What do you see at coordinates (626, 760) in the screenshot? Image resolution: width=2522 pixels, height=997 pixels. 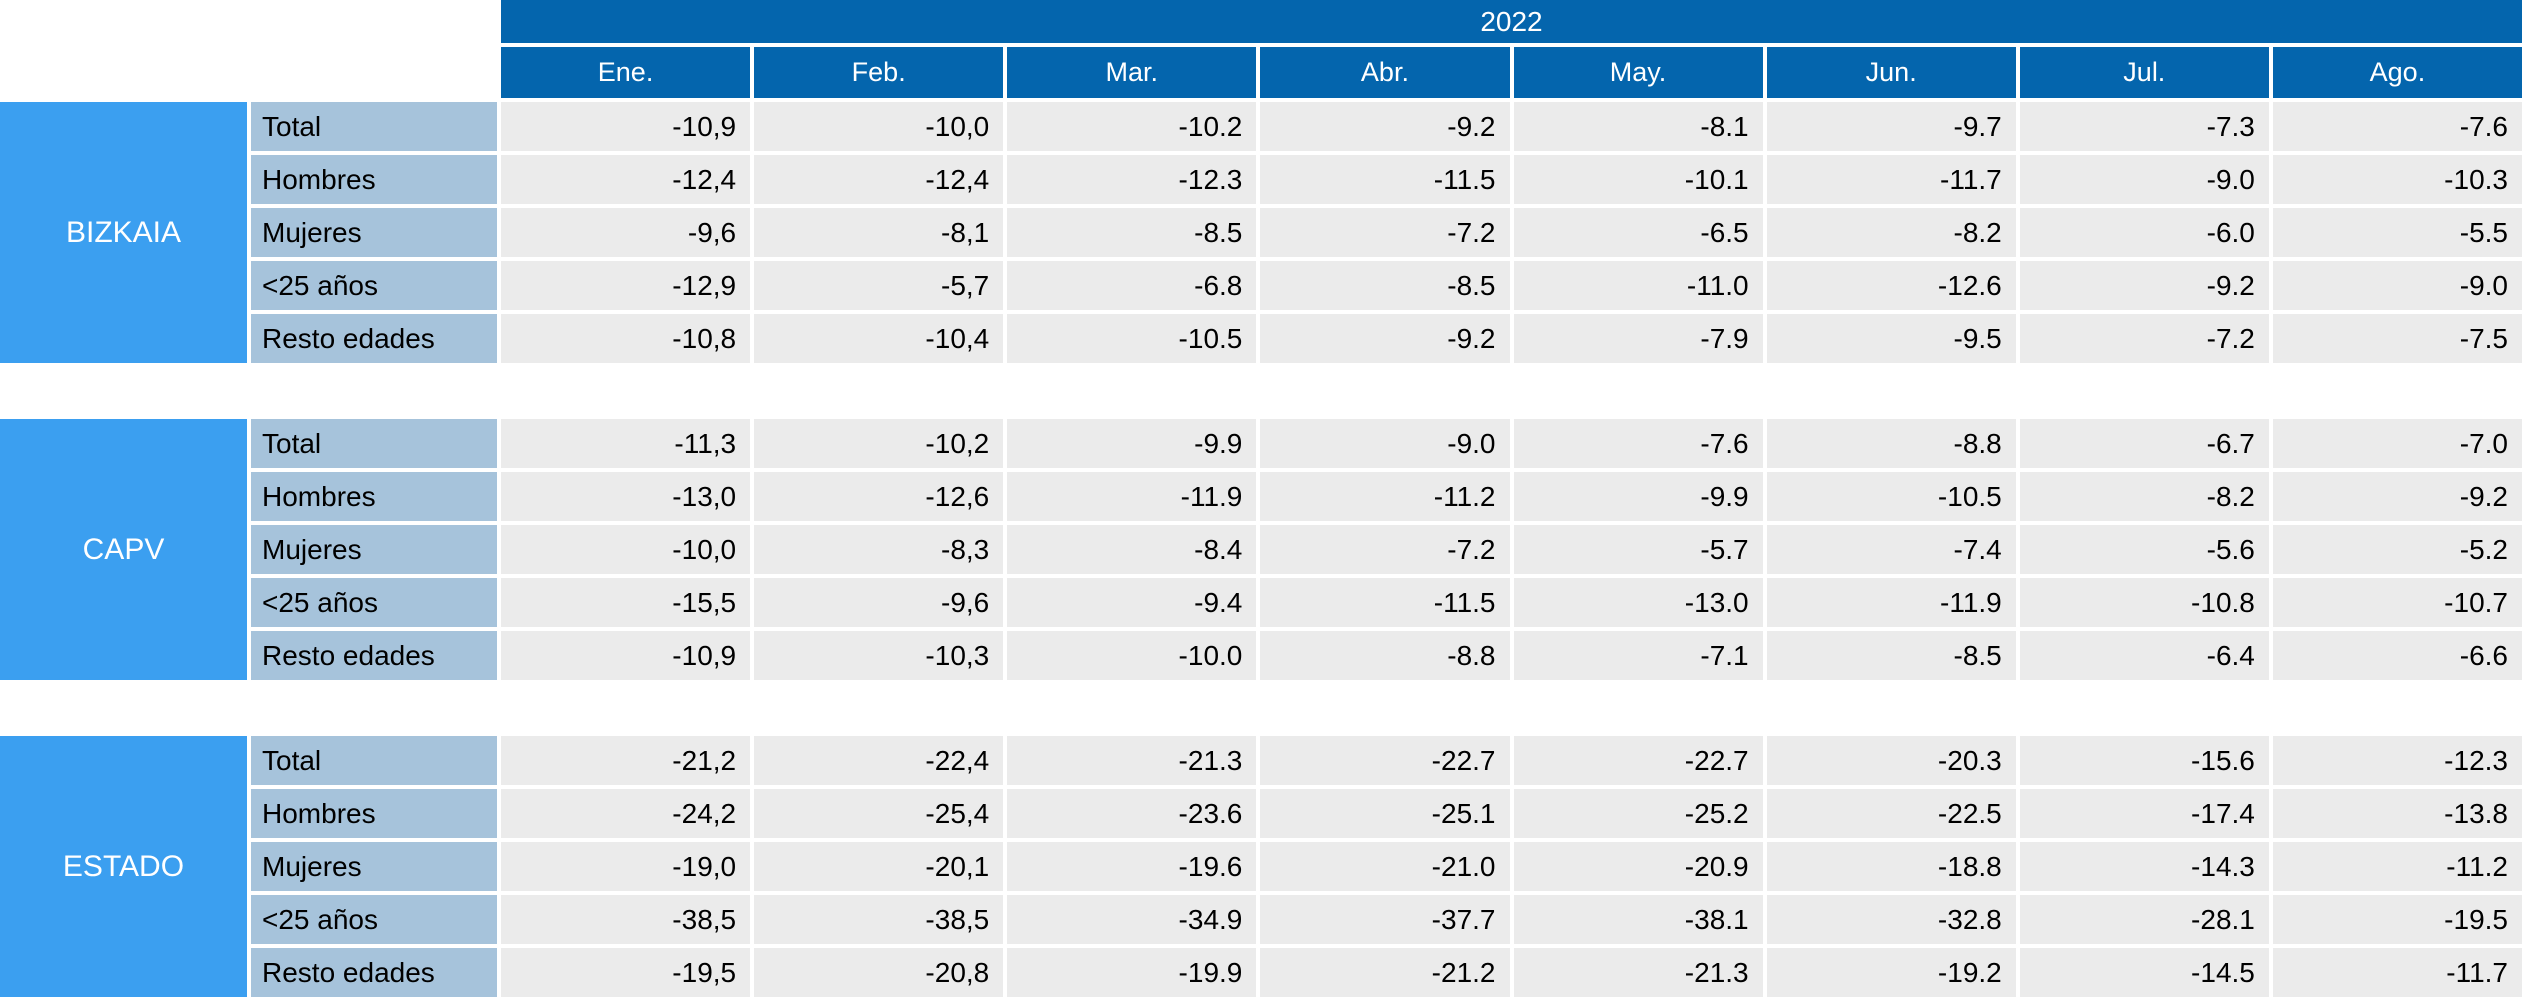 I see `value-cell: -21,2` at bounding box center [626, 760].